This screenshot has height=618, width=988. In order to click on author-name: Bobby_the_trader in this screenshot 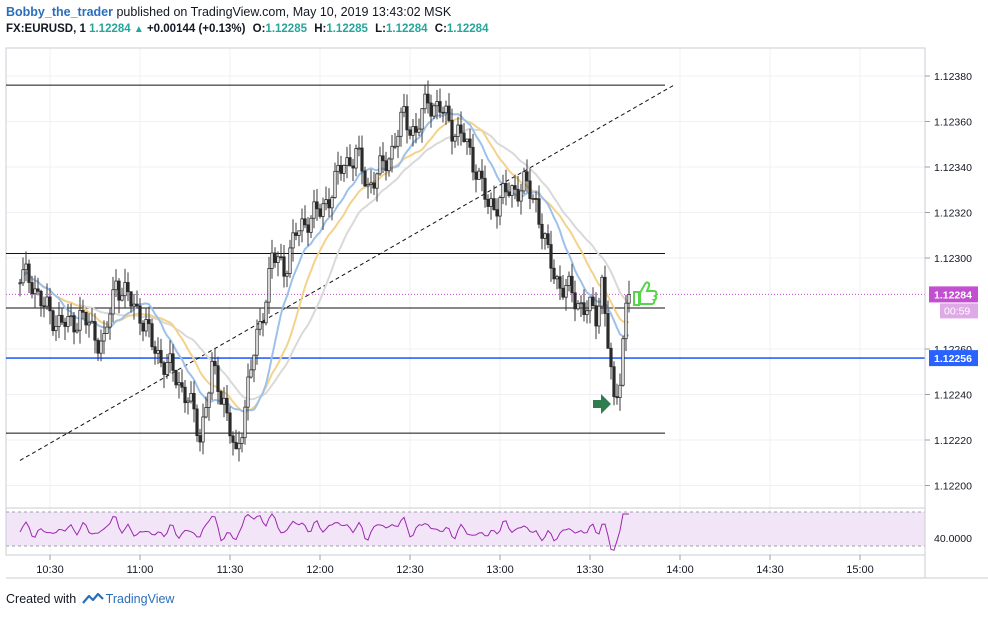, I will do `click(59, 12)`.